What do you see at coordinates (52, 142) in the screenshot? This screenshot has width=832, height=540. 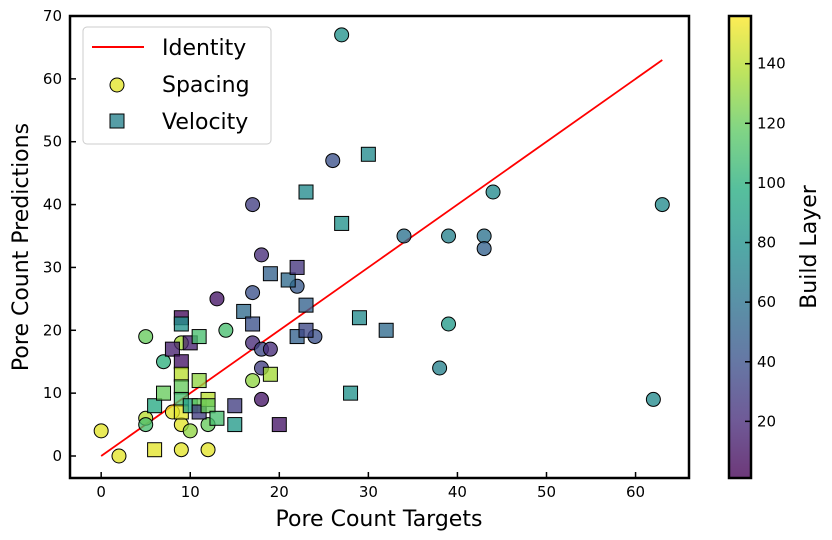 I see `y-tick-label: 50` at bounding box center [52, 142].